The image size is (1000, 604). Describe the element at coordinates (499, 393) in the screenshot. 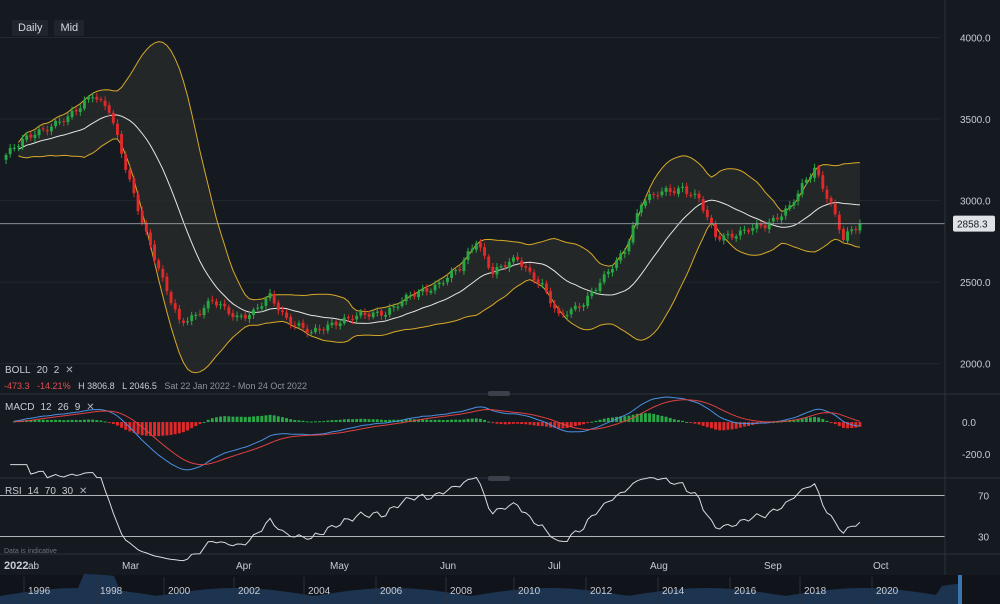

I see `resize-handle-macd` at that location.